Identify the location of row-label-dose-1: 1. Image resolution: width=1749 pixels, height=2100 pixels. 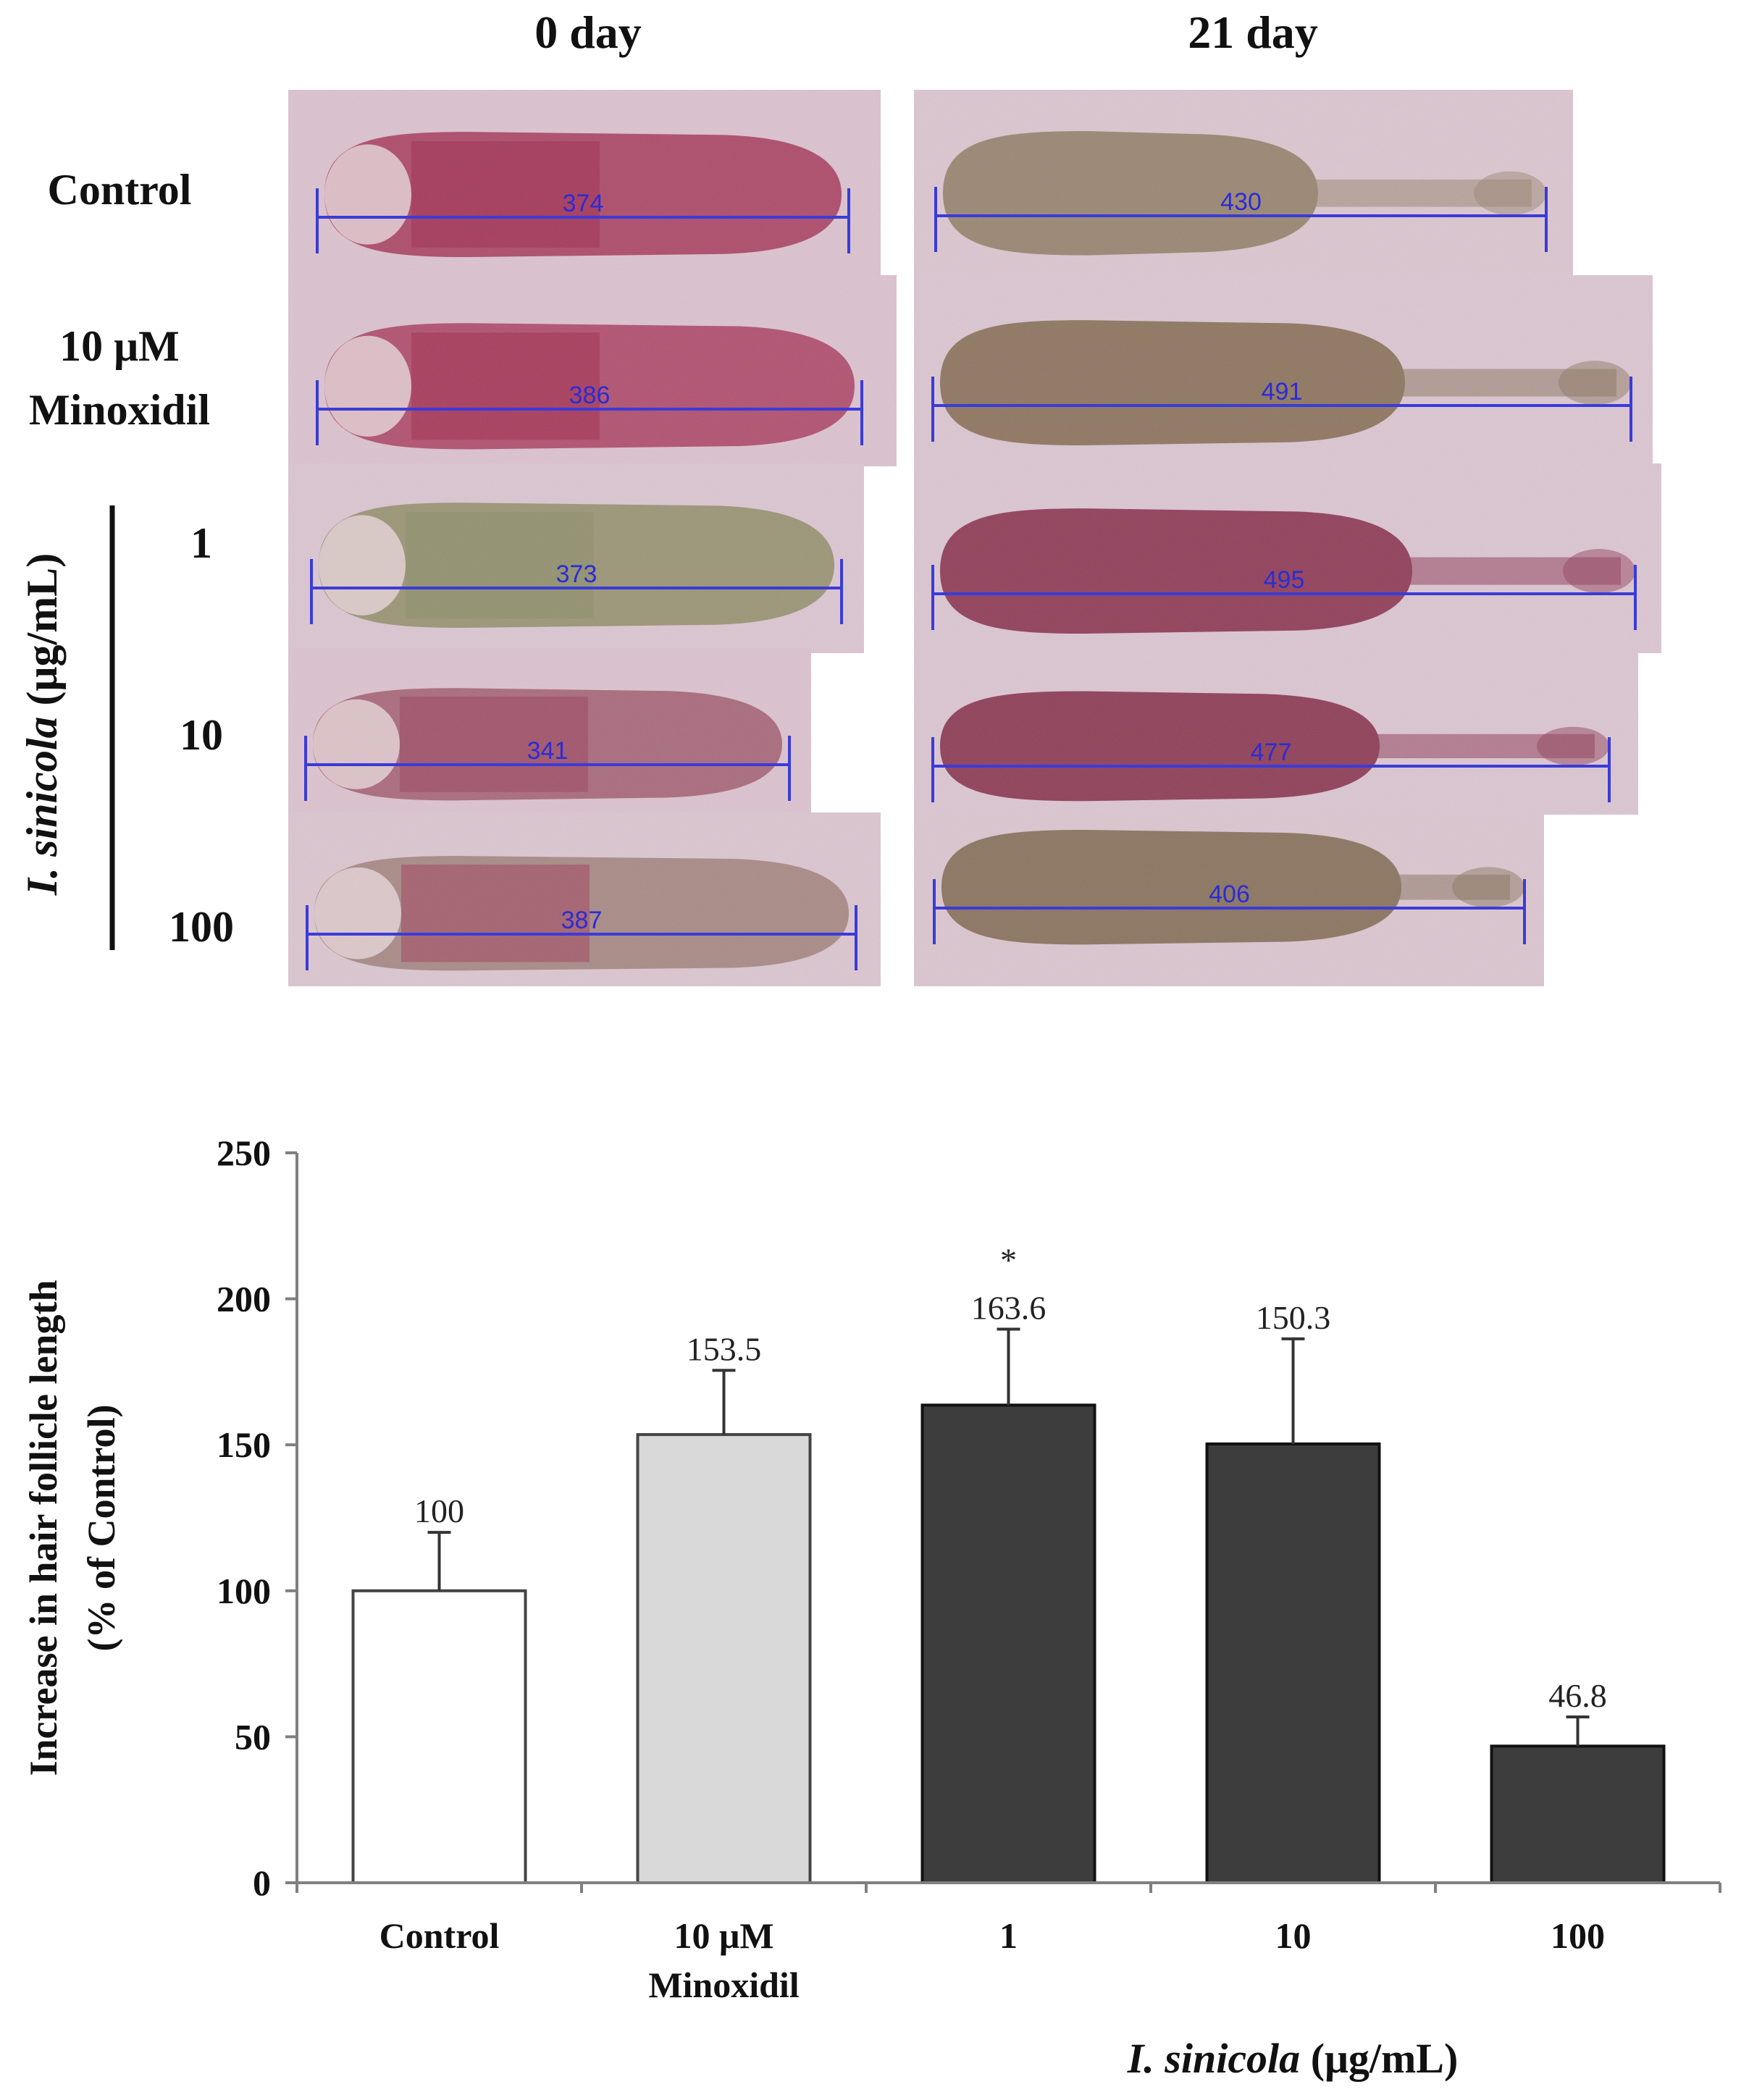
(201, 543).